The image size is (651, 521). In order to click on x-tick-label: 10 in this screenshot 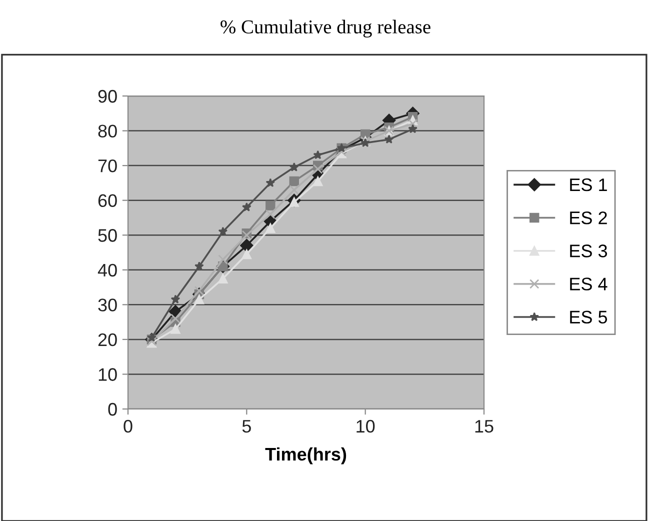, I will do `click(365, 426)`.